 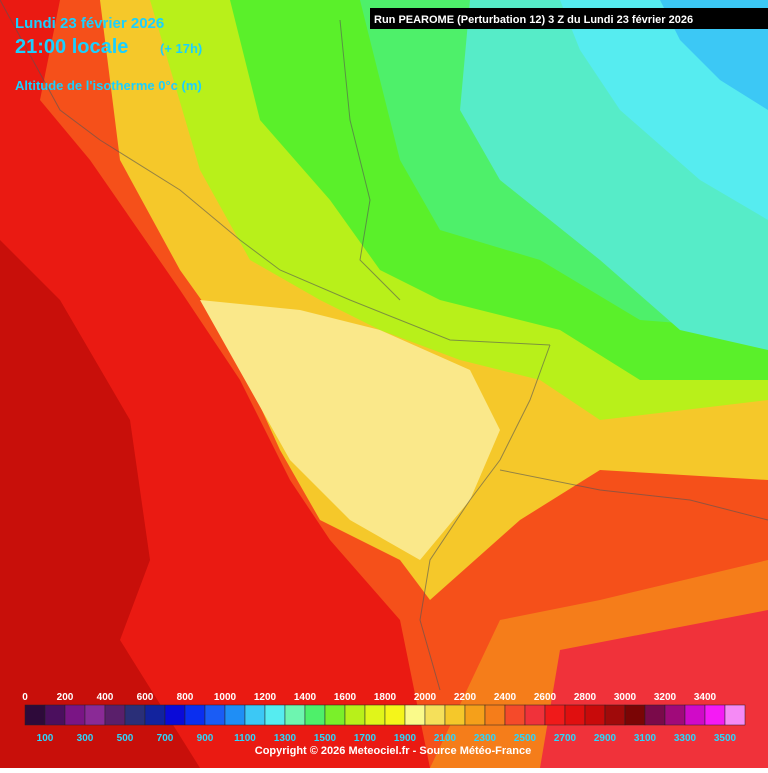 What do you see at coordinates (365, 738) in the screenshot?
I see `legend-label: 1700` at bounding box center [365, 738].